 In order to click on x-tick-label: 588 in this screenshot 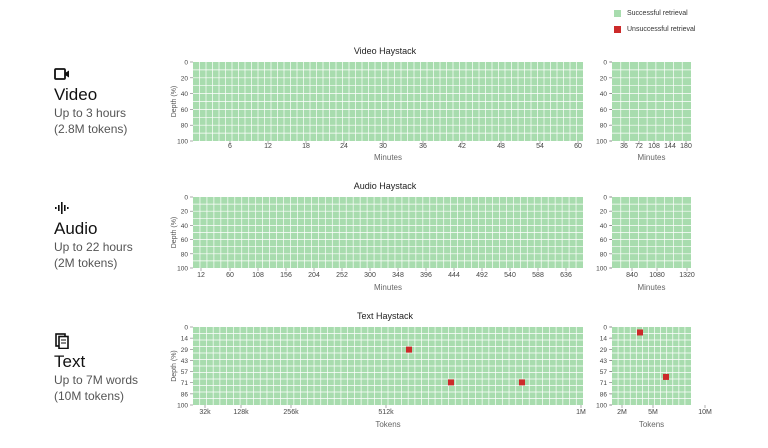, I will do `click(538, 275)`.